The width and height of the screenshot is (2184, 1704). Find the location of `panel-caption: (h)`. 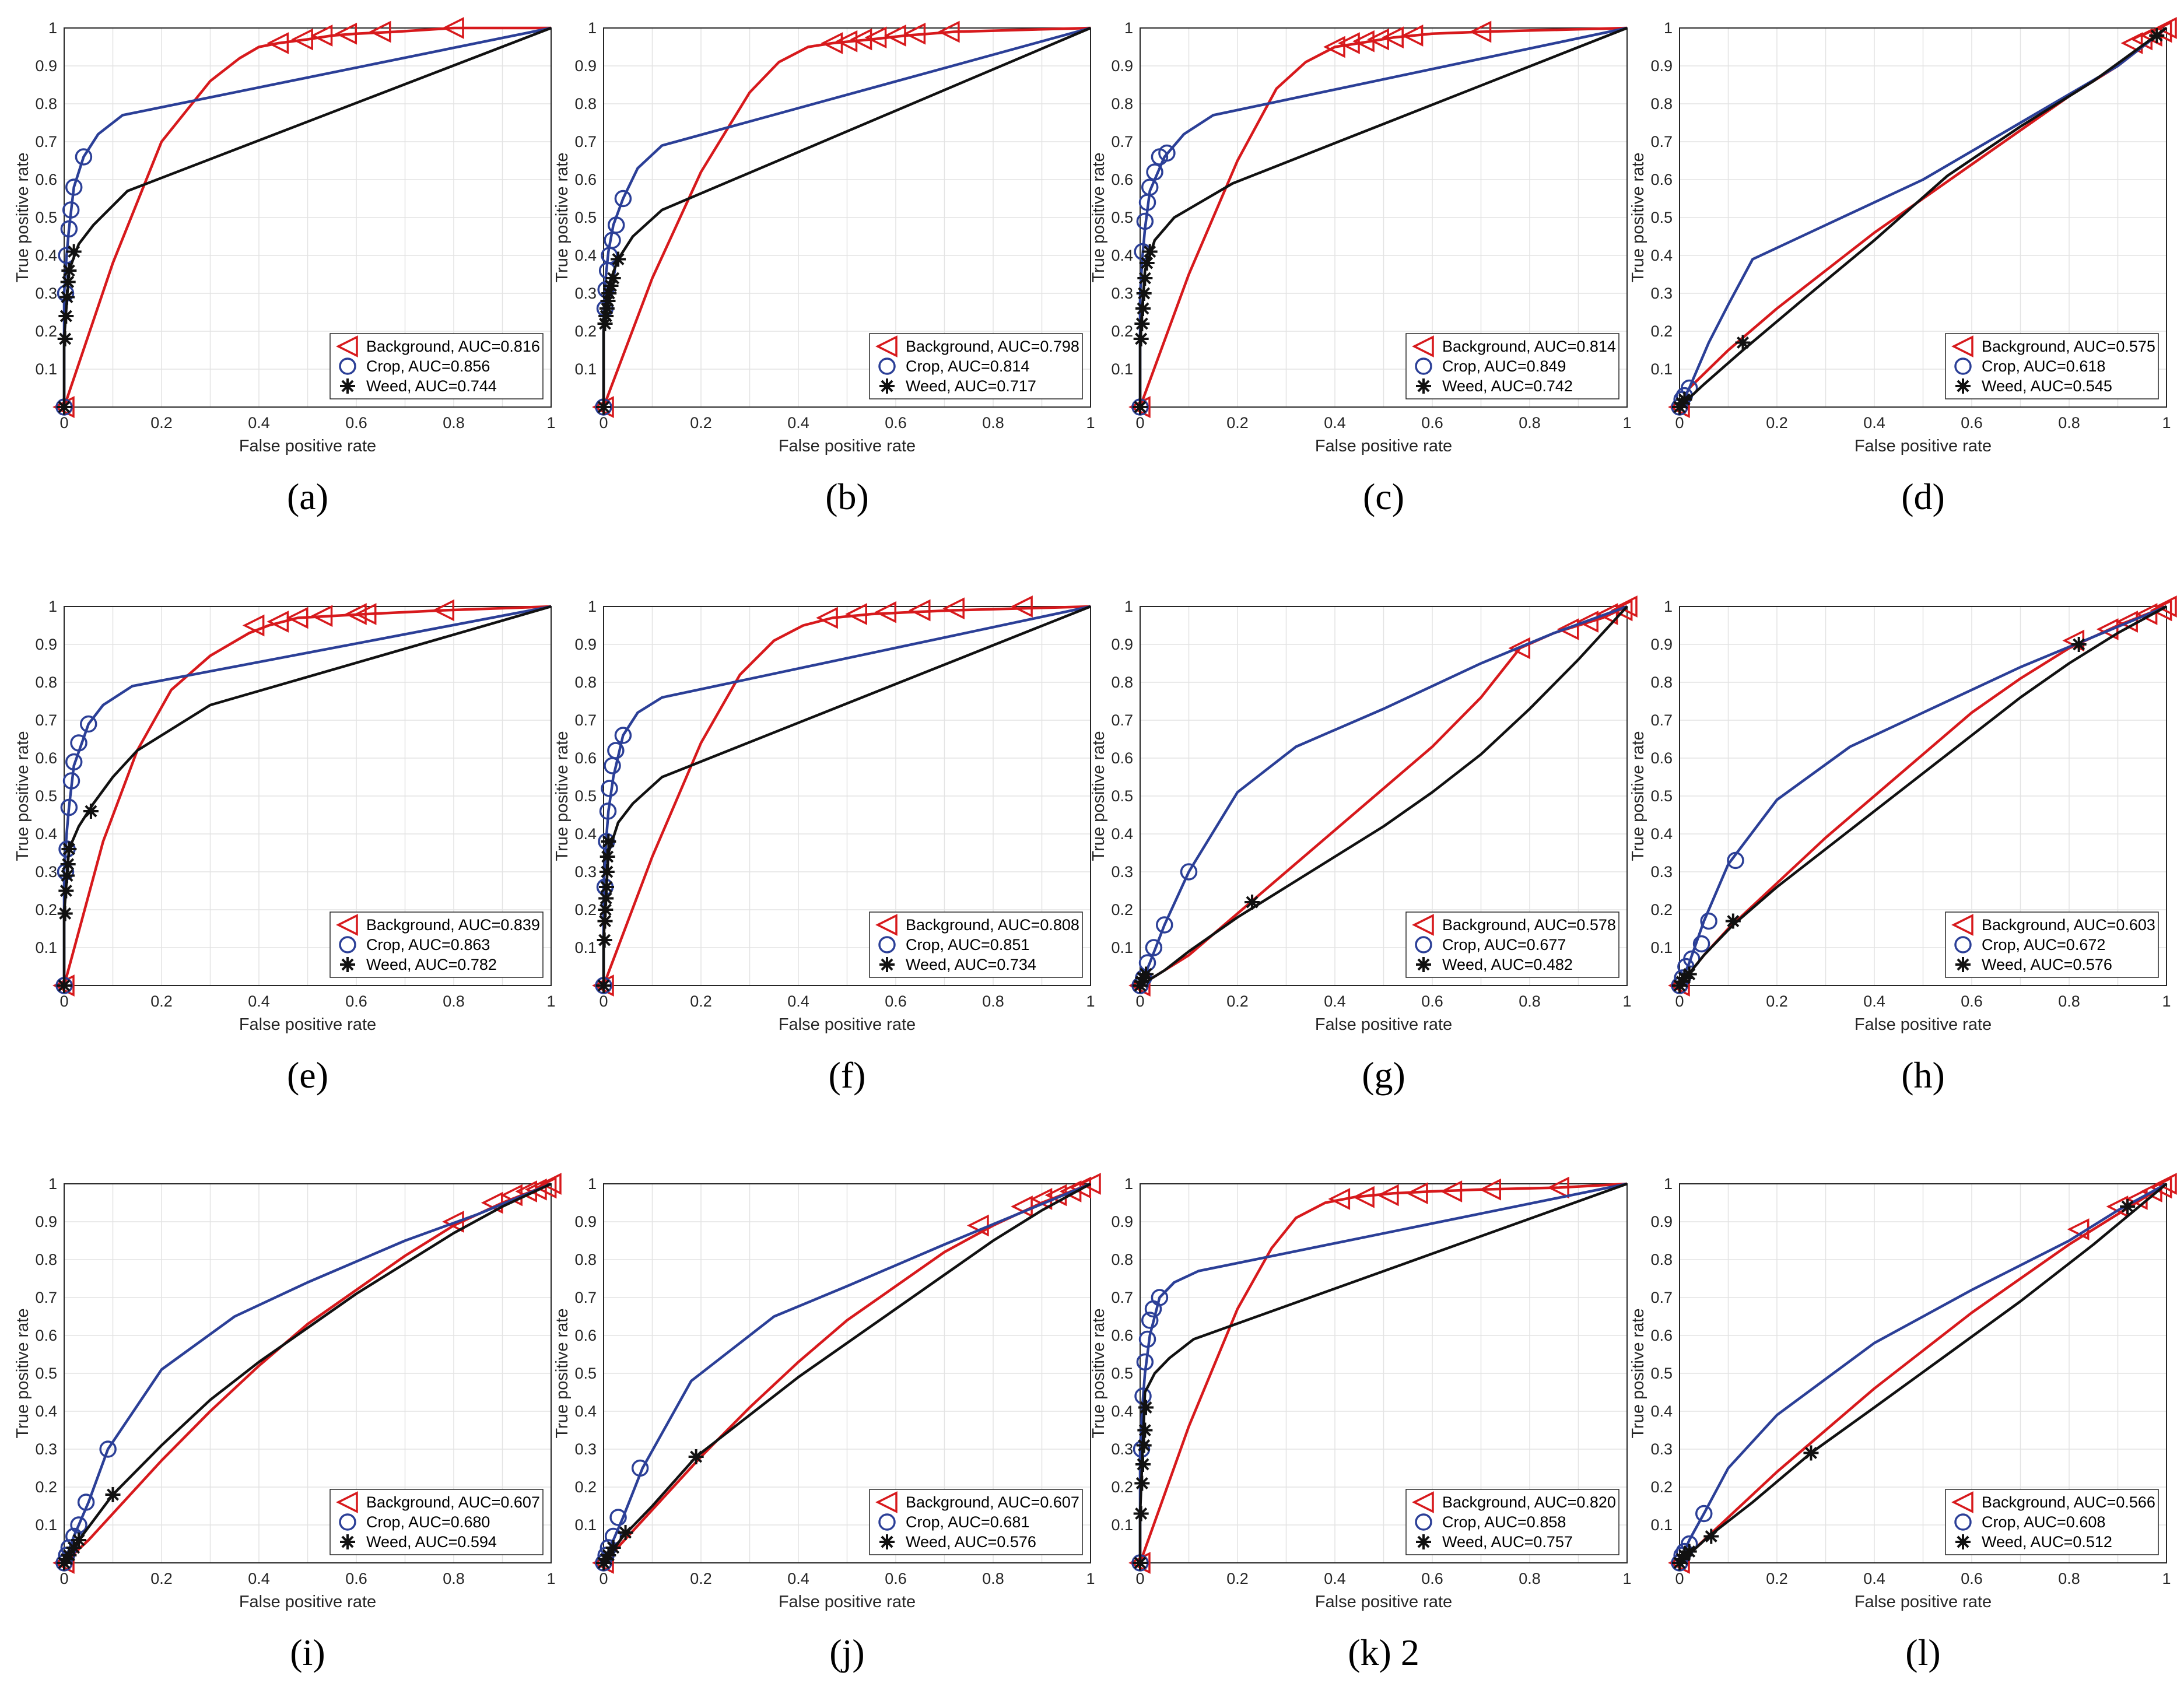

panel-caption: (h) is located at coordinates (1923, 1075).